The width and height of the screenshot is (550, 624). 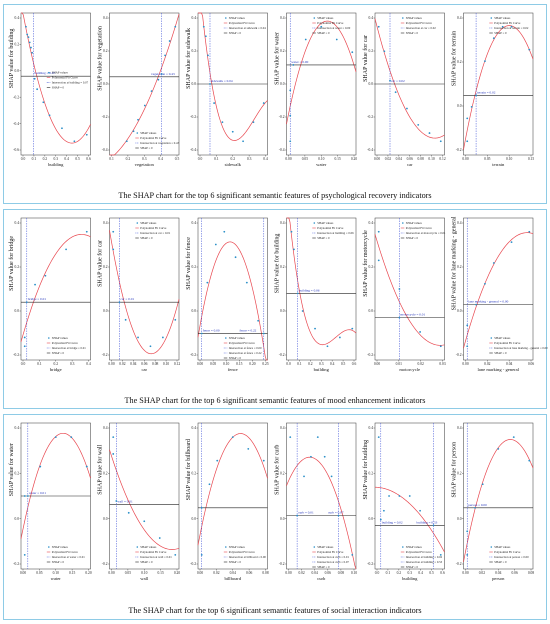 What do you see at coordinates (322, 369) in the screenshot?
I see `x-axis-label: building` at bounding box center [322, 369].